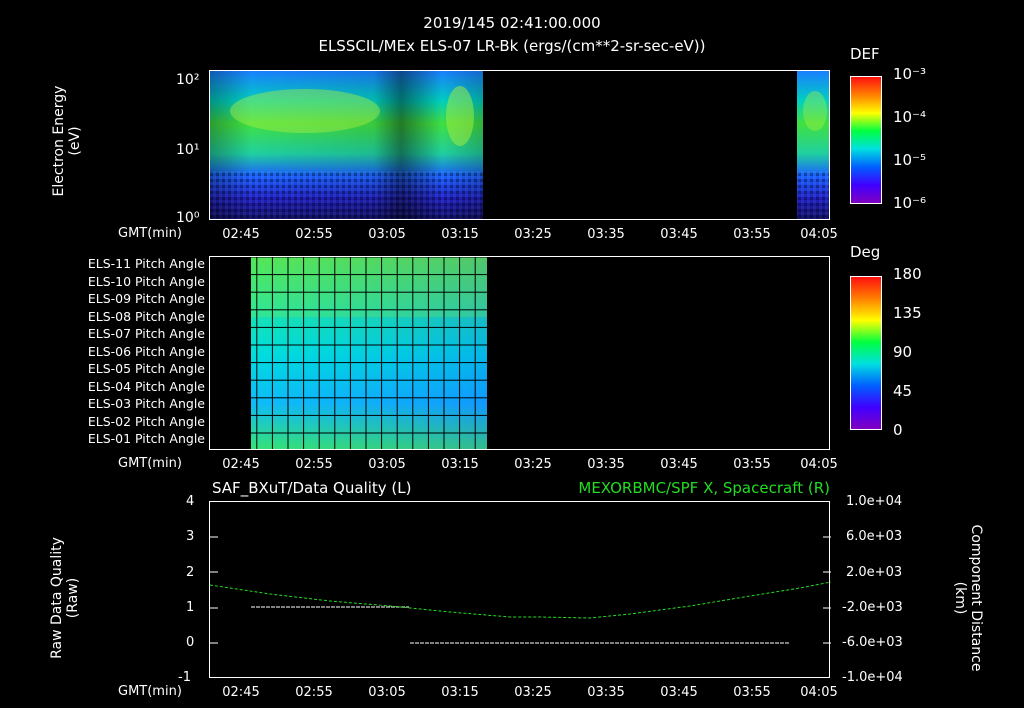  Describe the element at coordinates (146, 333) in the screenshot. I see `row-label: ELS-07 Pitch Angle` at that location.